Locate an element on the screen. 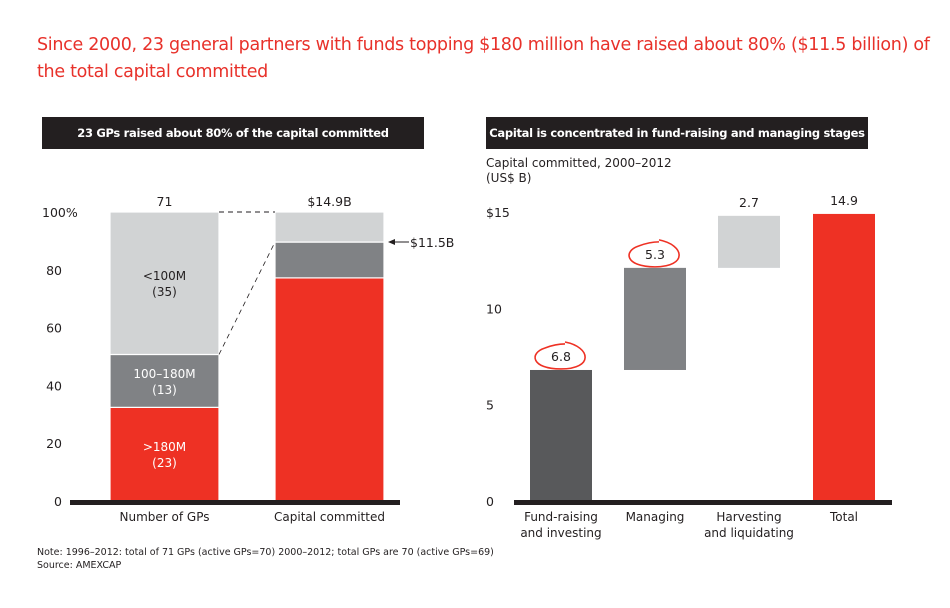 The height and width of the screenshot is (608, 950). x-category-label: Harvesting is located at coordinates (748, 517).